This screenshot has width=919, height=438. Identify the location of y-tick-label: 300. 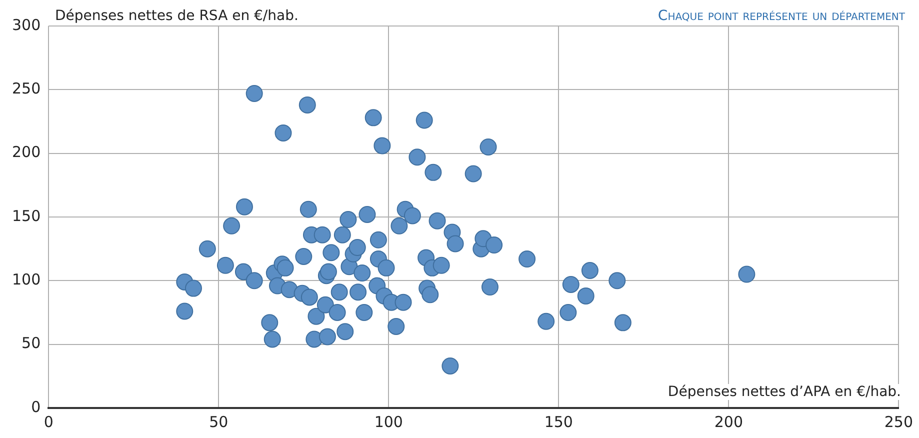
(26, 25).